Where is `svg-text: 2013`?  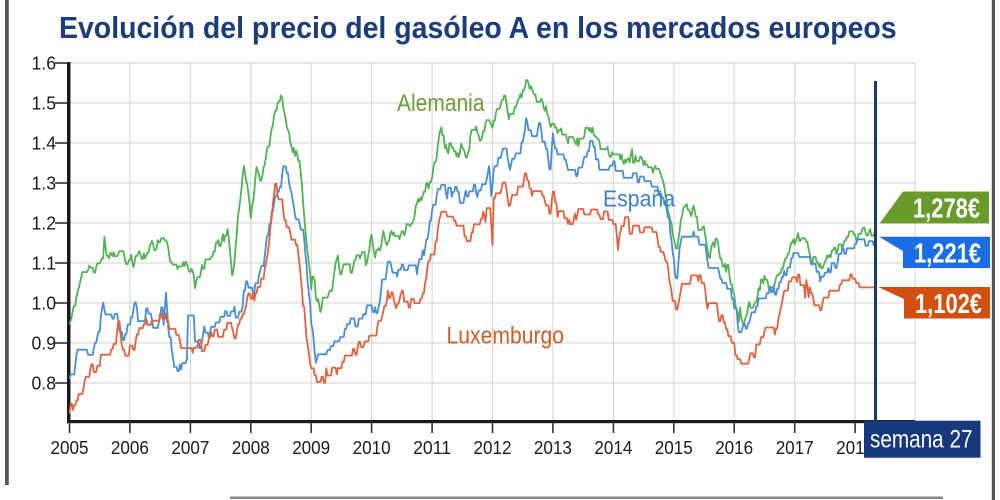
svg-text: 2013 is located at coordinates (553, 448).